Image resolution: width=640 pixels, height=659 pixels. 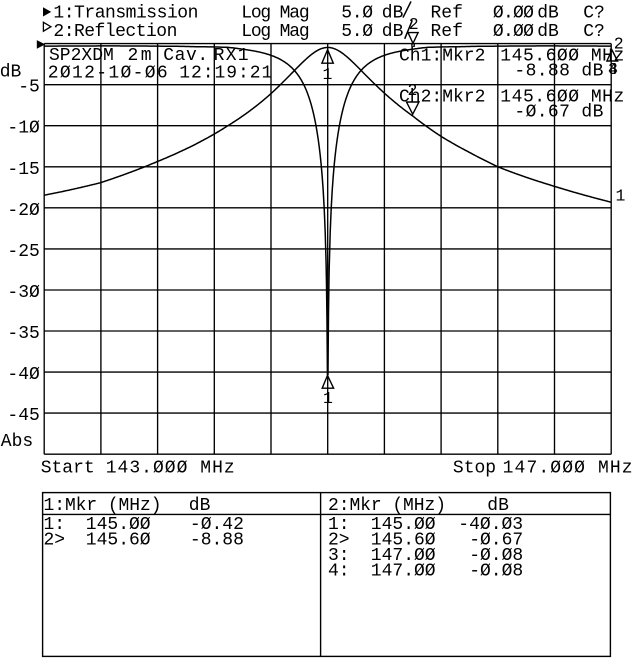 I want to click on svg-text: Cav., so click(x=185, y=56).